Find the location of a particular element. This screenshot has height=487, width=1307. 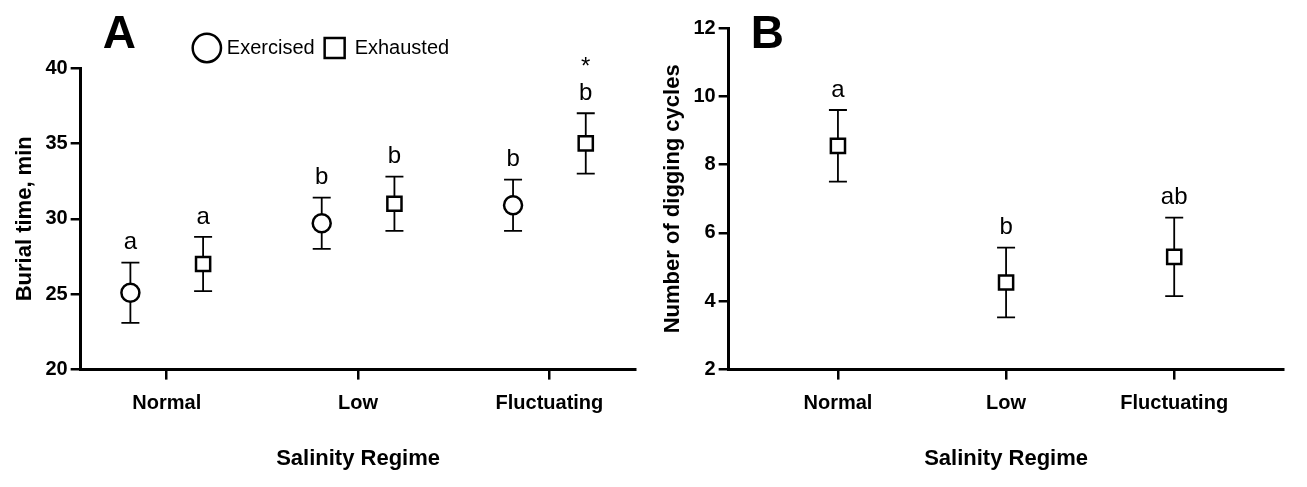

chart-title: B is located at coordinates (767, 31).